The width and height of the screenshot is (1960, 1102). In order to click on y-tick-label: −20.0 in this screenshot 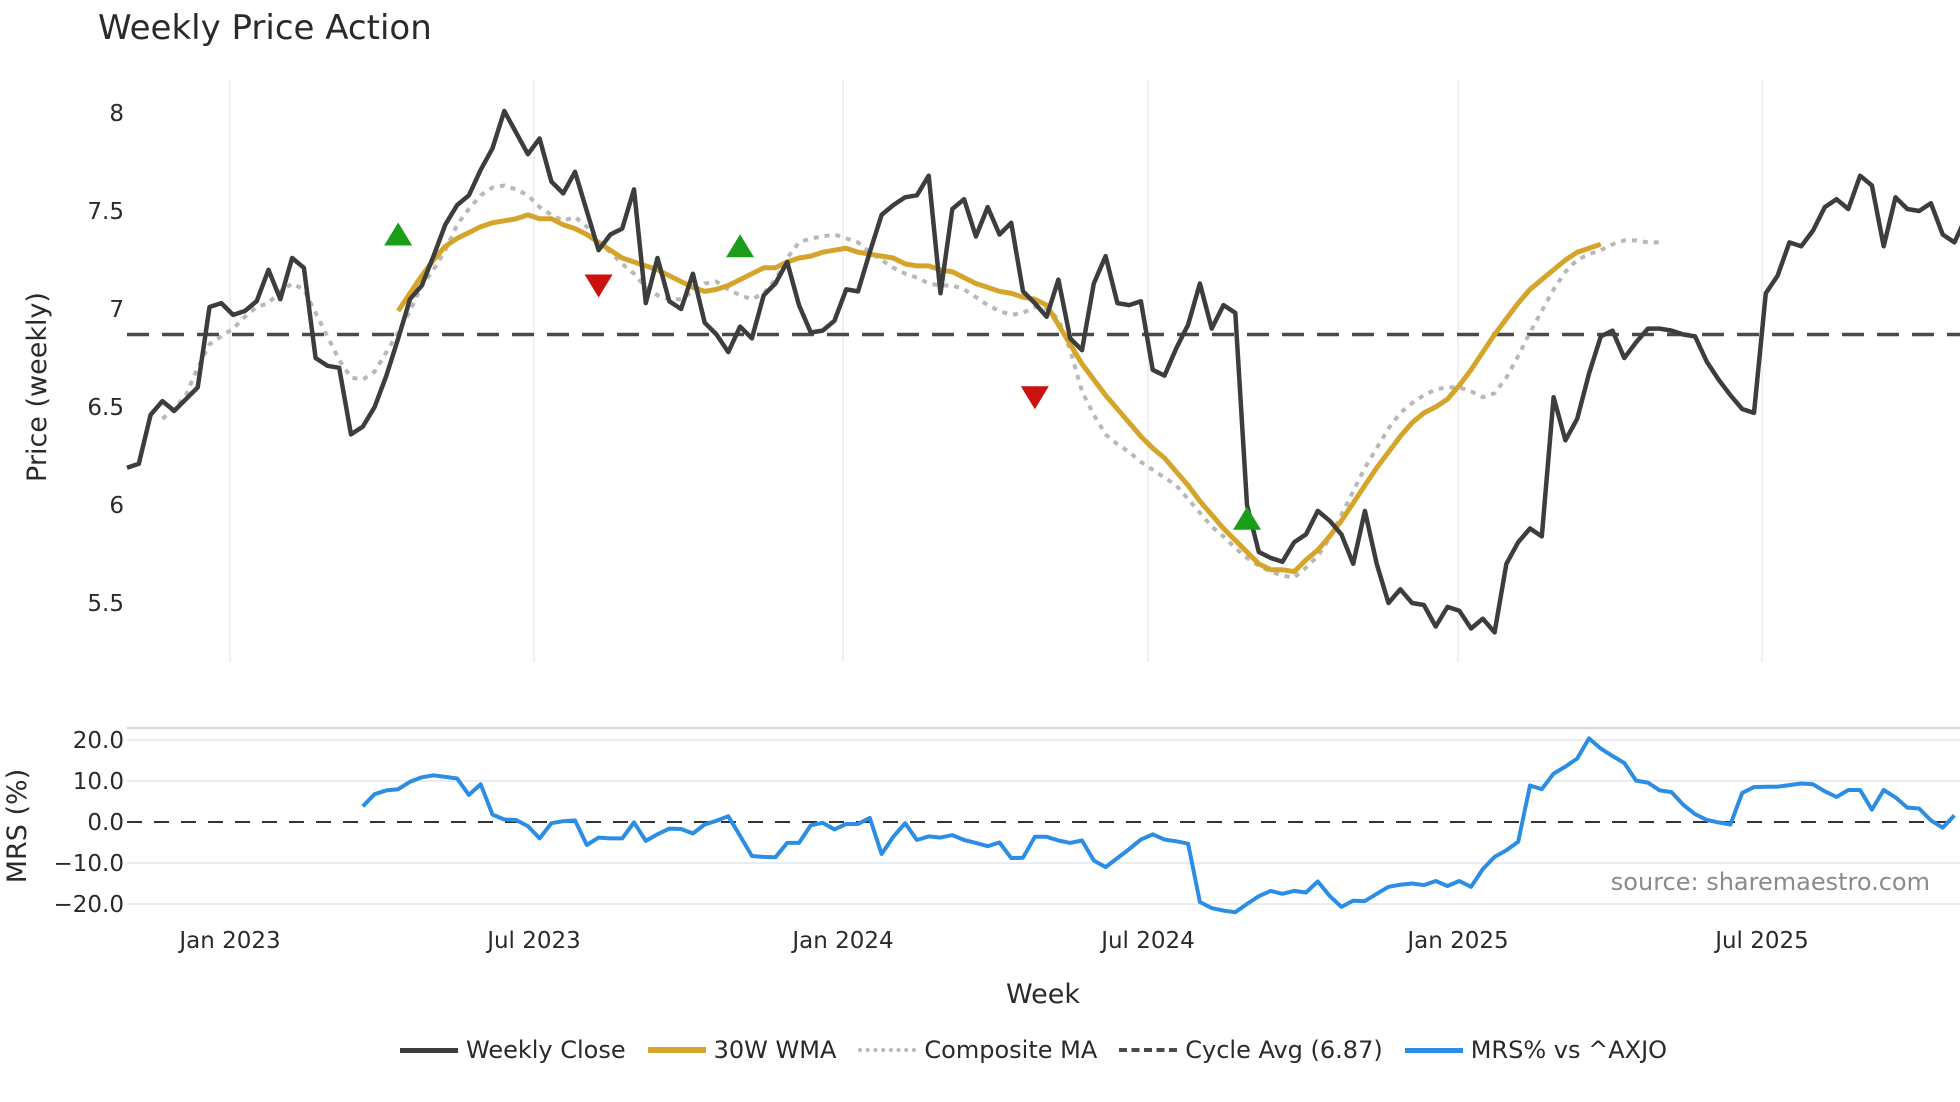, I will do `click(89, 905)`.